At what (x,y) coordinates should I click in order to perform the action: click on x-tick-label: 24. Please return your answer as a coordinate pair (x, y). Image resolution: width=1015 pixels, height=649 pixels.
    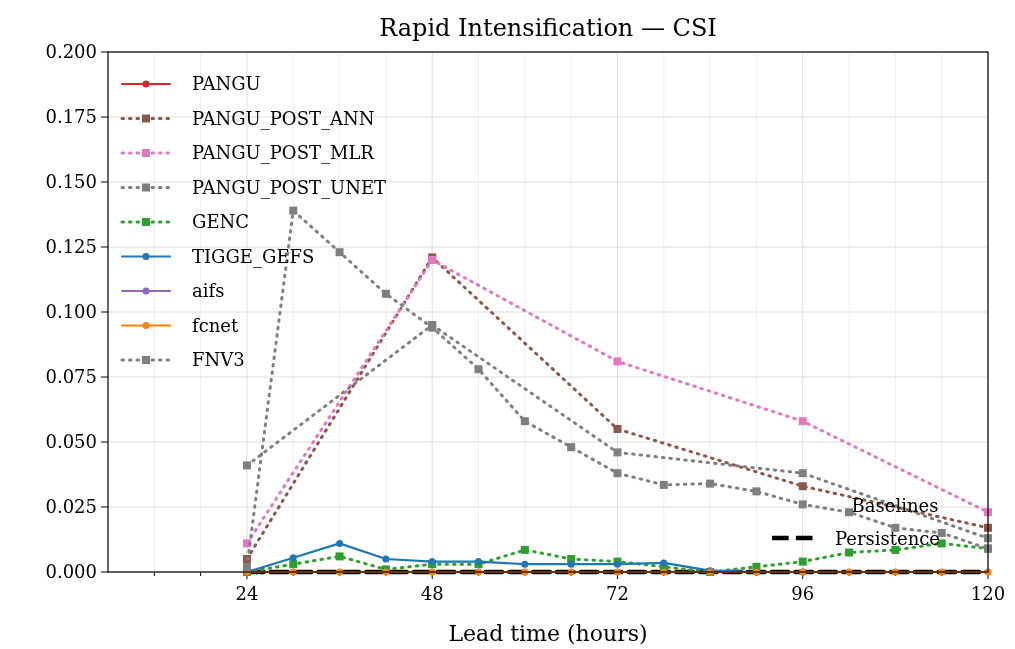
    Looking at the image, I should click on (247, 593).